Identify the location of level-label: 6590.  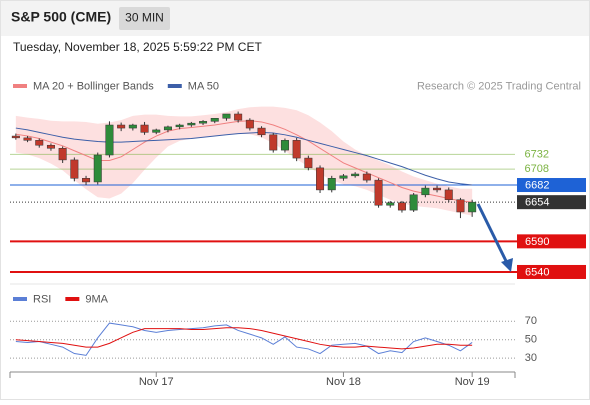
(537, 242).